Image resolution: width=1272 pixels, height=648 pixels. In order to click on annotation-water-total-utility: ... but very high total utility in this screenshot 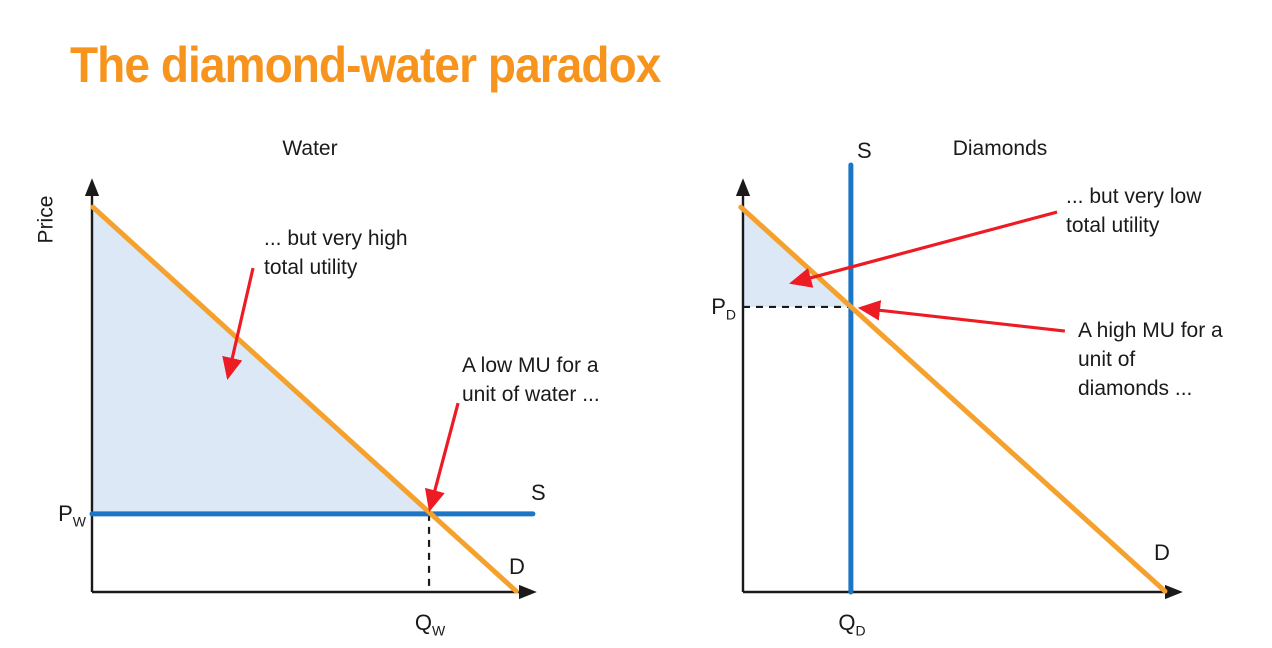, I will do `click(336, 253)`.